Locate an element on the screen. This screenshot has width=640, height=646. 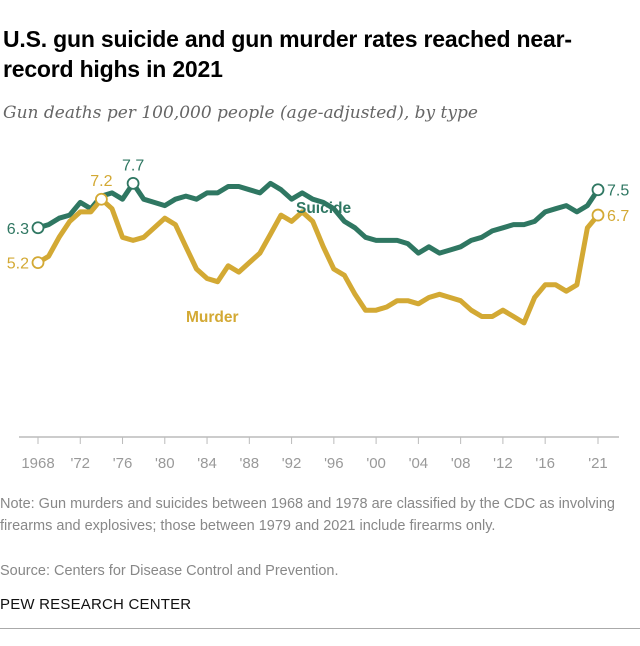
x-tick-label: '92 is located at coordinates (292, 463).